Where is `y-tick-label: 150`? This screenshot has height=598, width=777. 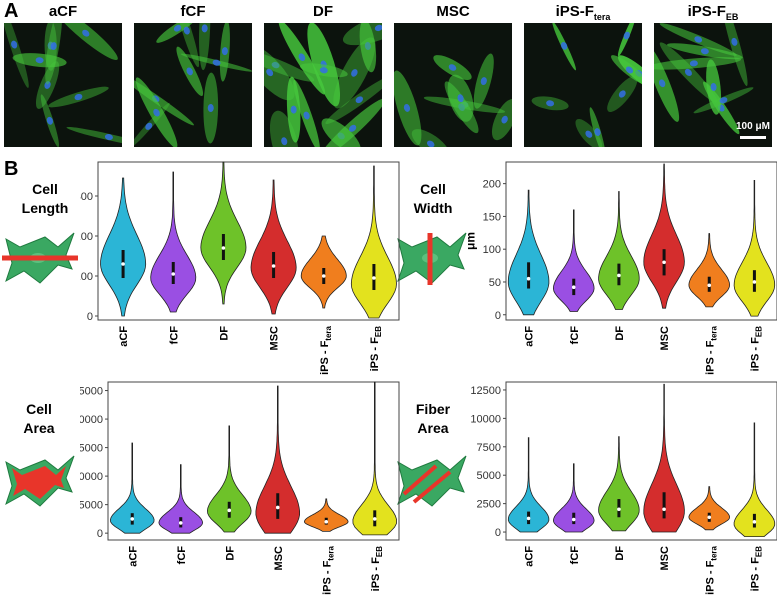 y-tick-label: 150 is located at coordinates (492, 217).